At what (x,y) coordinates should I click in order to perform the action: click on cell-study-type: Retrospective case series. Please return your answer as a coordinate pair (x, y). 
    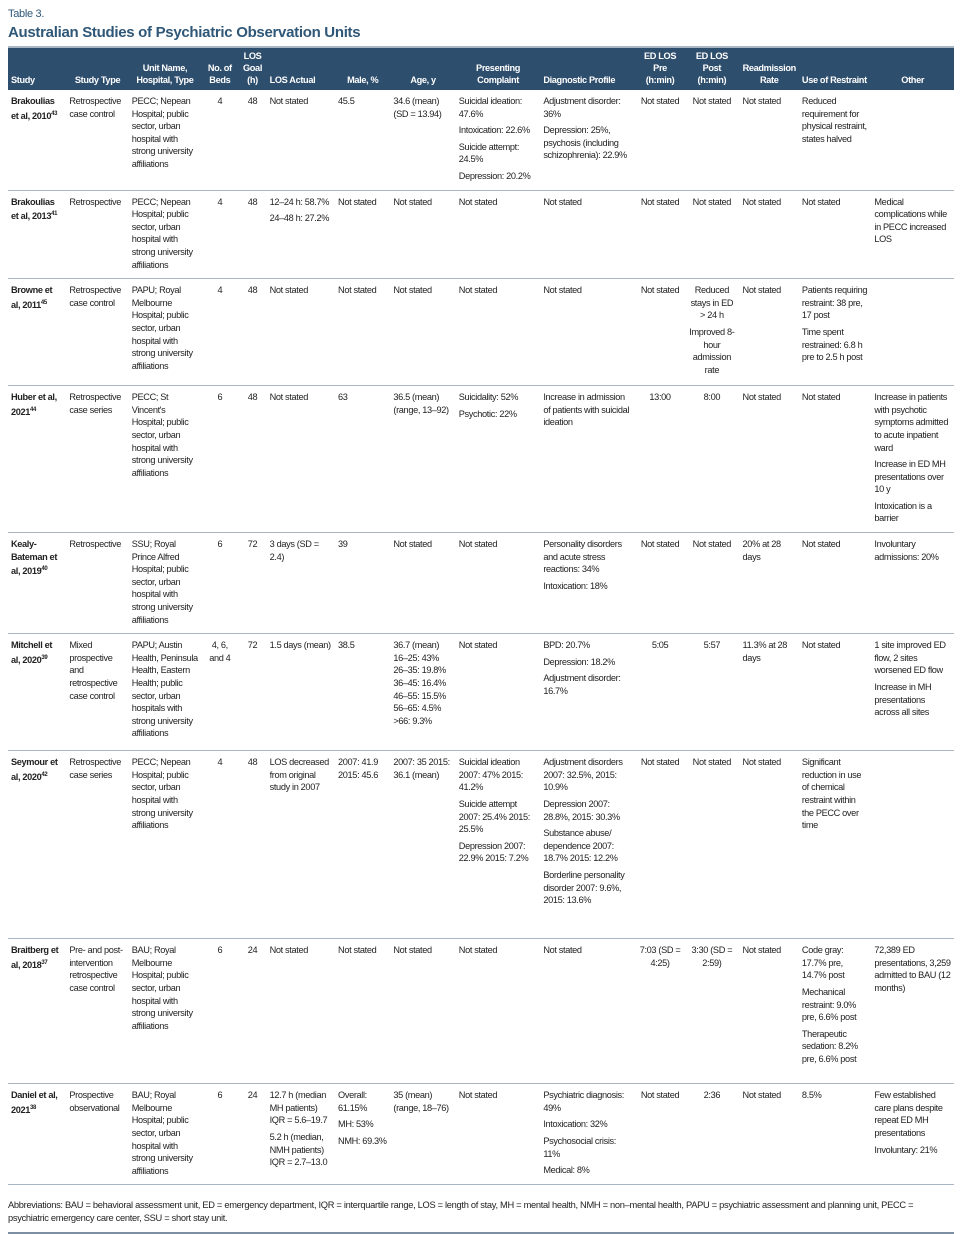
    Looking at the image, I should click on (97, 845).